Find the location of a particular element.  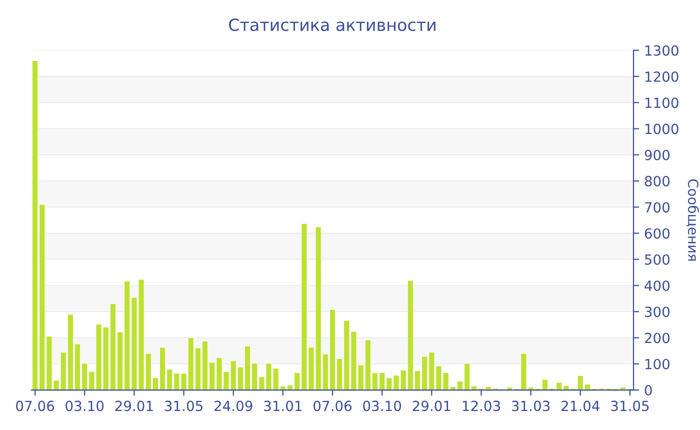

y-tick-label: 1100 is located at coordinates (661, 103).